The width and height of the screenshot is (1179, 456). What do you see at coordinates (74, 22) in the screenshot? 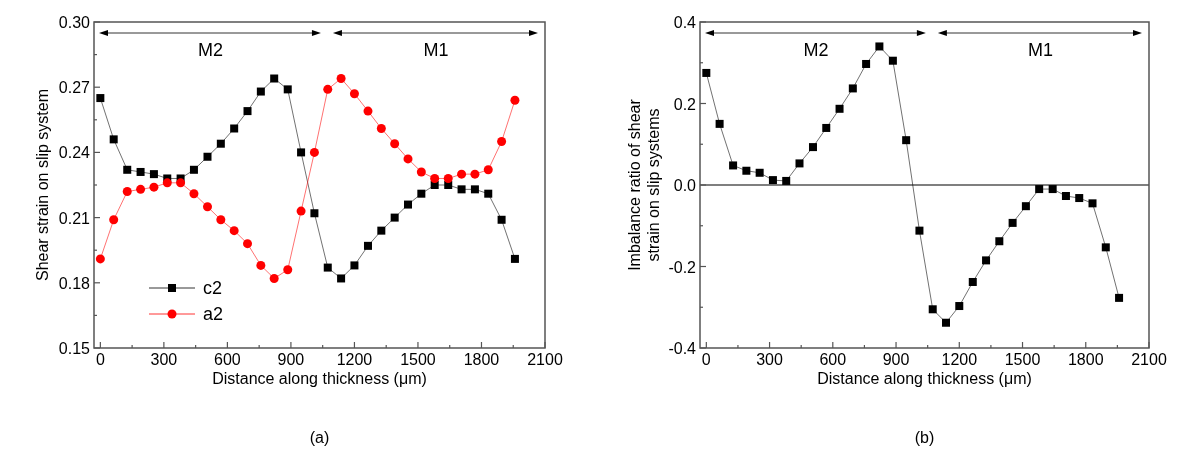
I see `y-tick-label: 0.30` at bounding box center [74, 22].